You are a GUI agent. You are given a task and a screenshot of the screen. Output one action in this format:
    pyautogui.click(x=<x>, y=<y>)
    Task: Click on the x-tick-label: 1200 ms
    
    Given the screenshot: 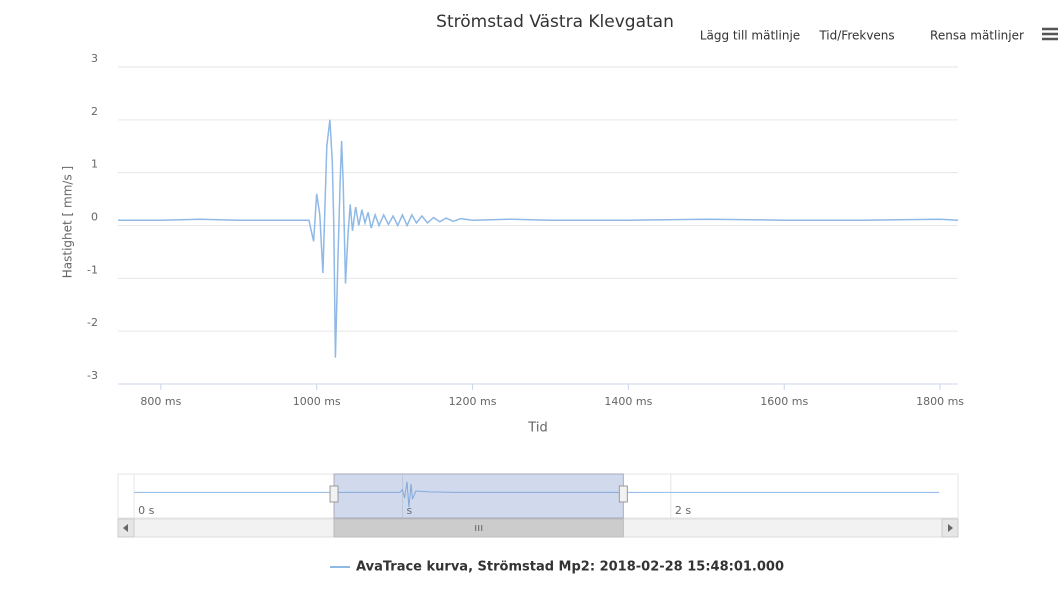 What is the action you would take?
    pyautogui.click(x=473, y=401)
    